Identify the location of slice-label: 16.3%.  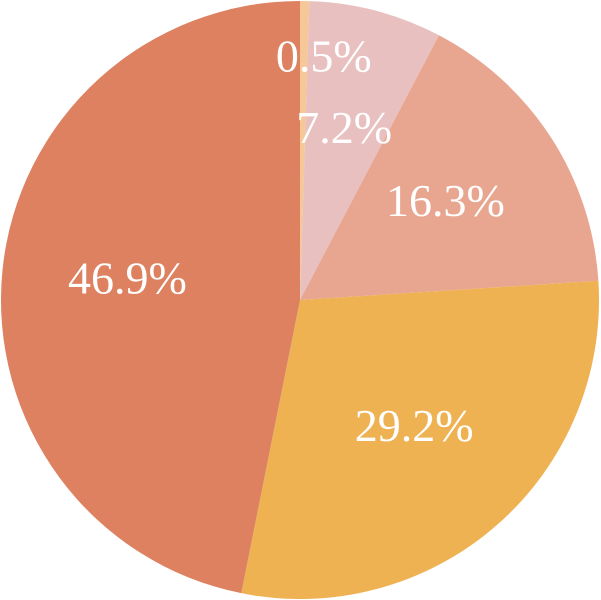
(445, 200).